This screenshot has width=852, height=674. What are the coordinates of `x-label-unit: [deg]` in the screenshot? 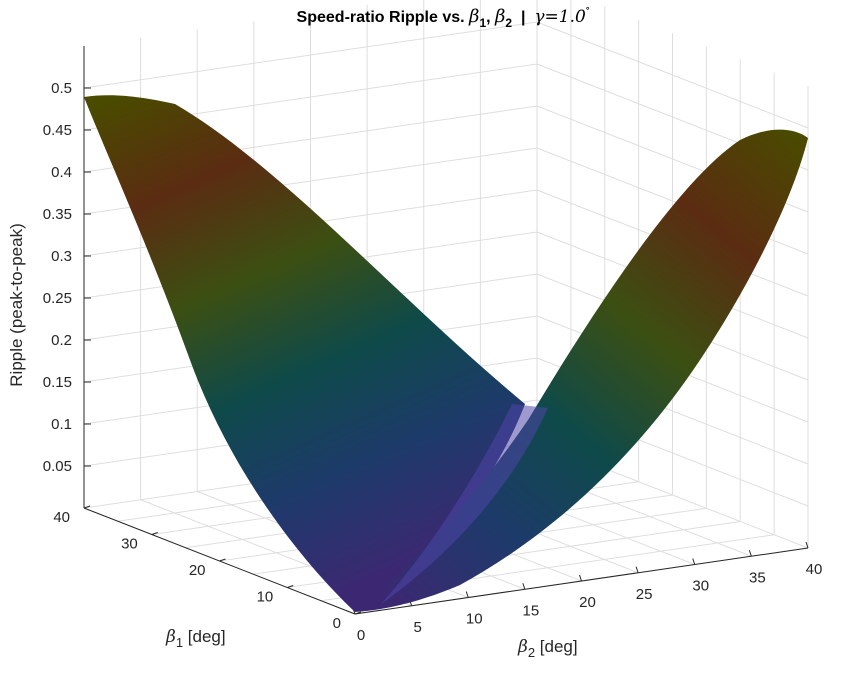 It's located at (556, 646).